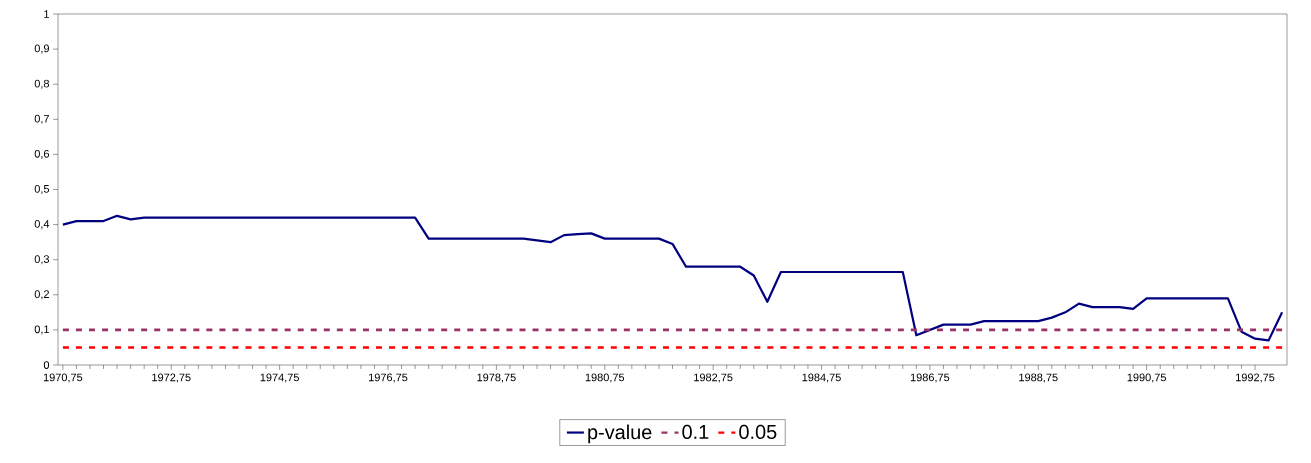 This screenshot has width=1311, height=463. I want to click on y-tick-label: 0,2, so click(41, 295).